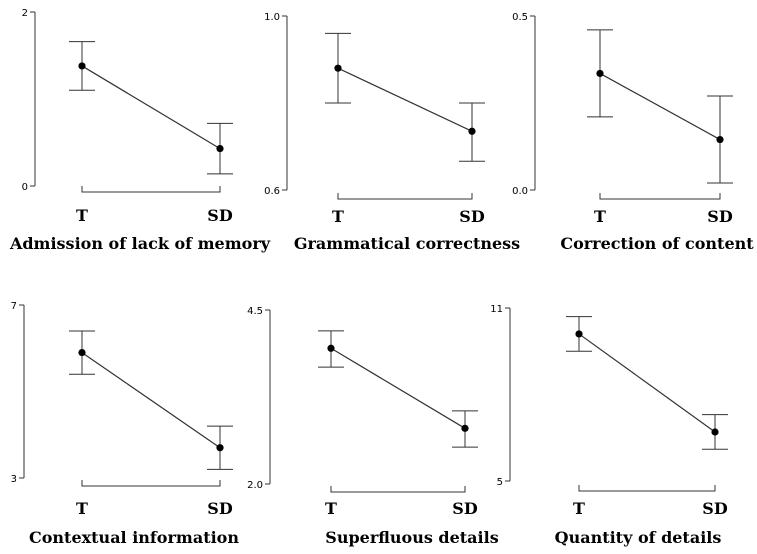  What do you see at coordinates (496, 309) in the screenshot?
I see `panel-6-y-tick-label: 11` at bounding box center [496, 309].